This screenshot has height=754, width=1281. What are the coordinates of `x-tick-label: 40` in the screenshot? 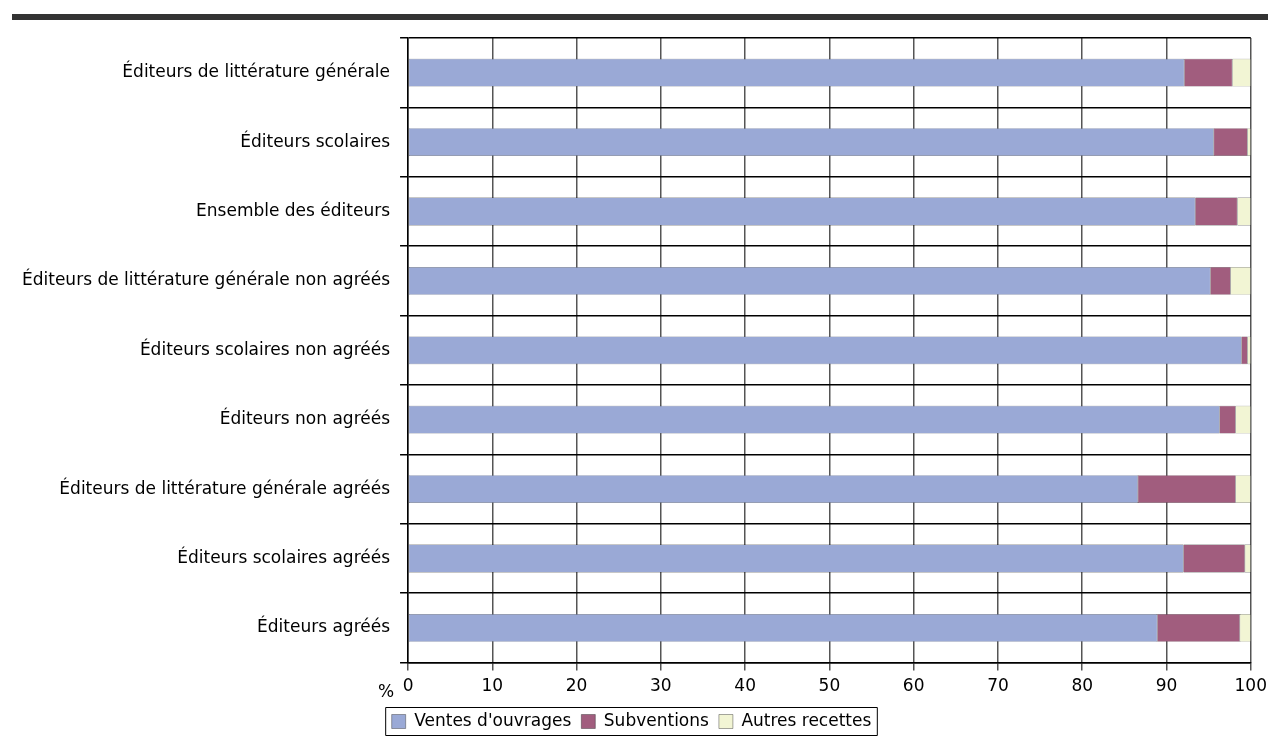 It's located at (745, 685).